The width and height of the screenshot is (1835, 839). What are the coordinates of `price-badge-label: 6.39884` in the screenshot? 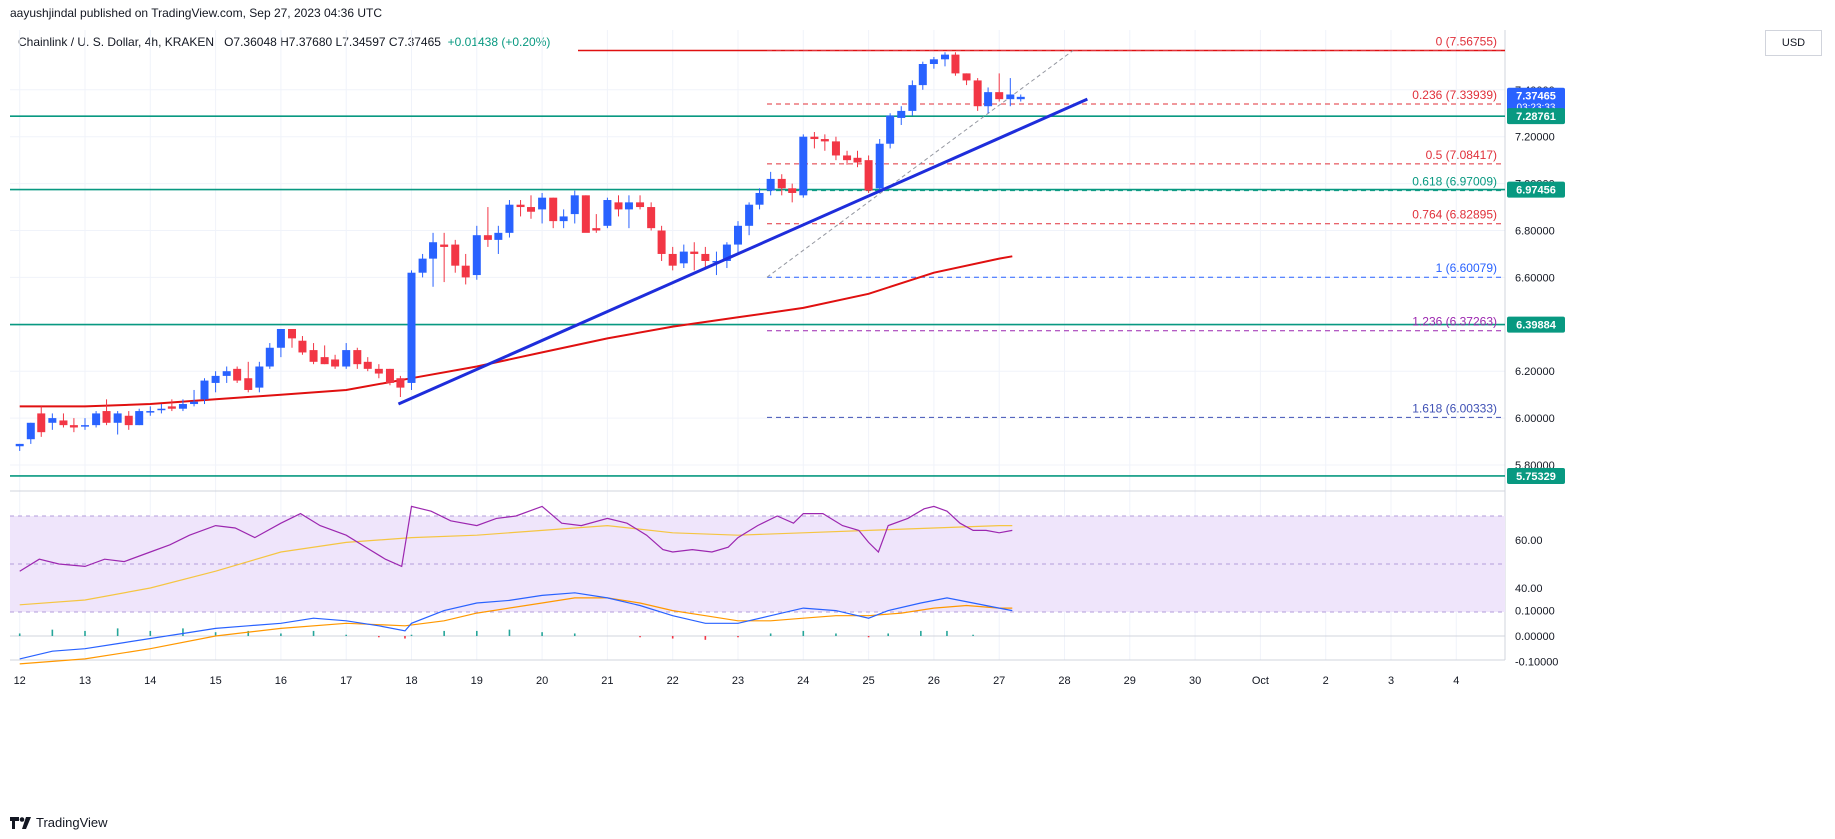 It's located at (1536, 326).